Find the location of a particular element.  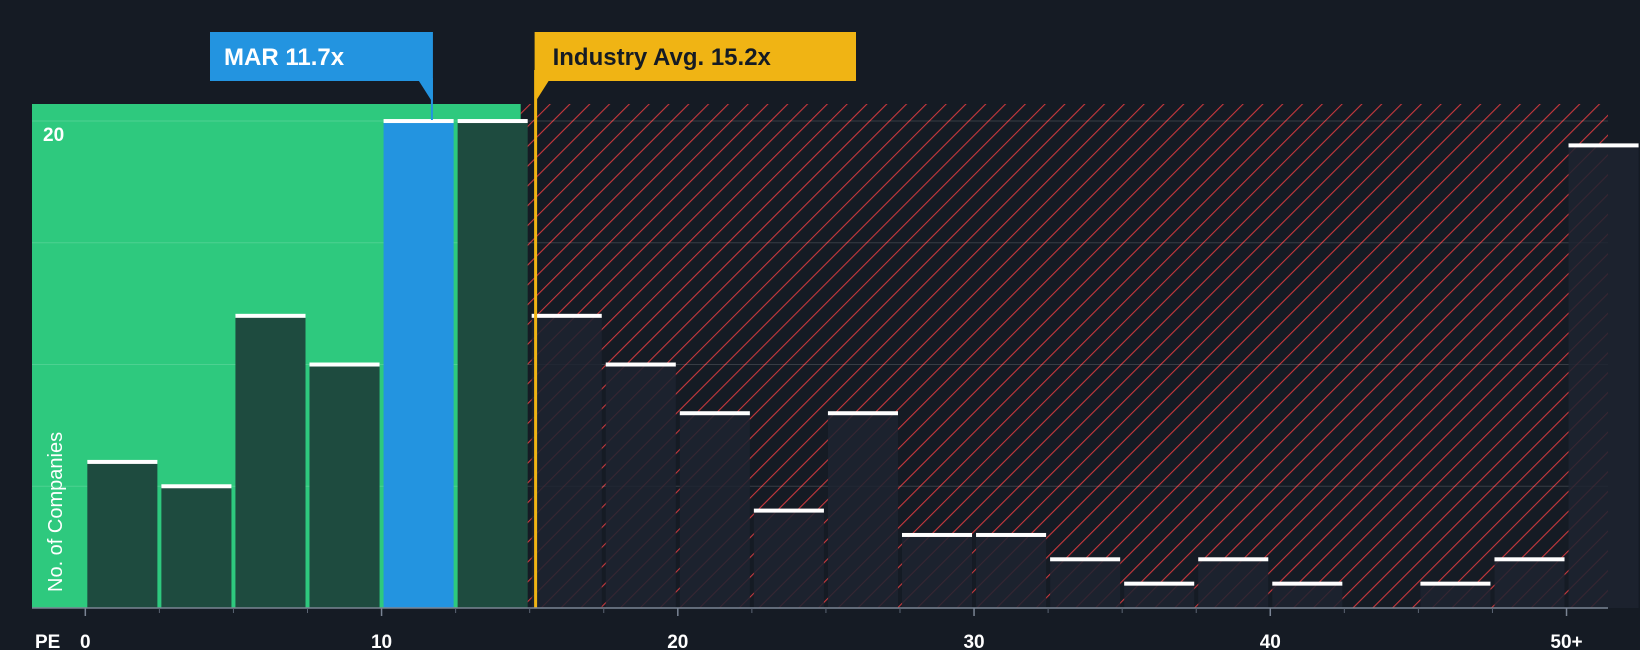

industry-callout-box is located at coordinates (695, 67).